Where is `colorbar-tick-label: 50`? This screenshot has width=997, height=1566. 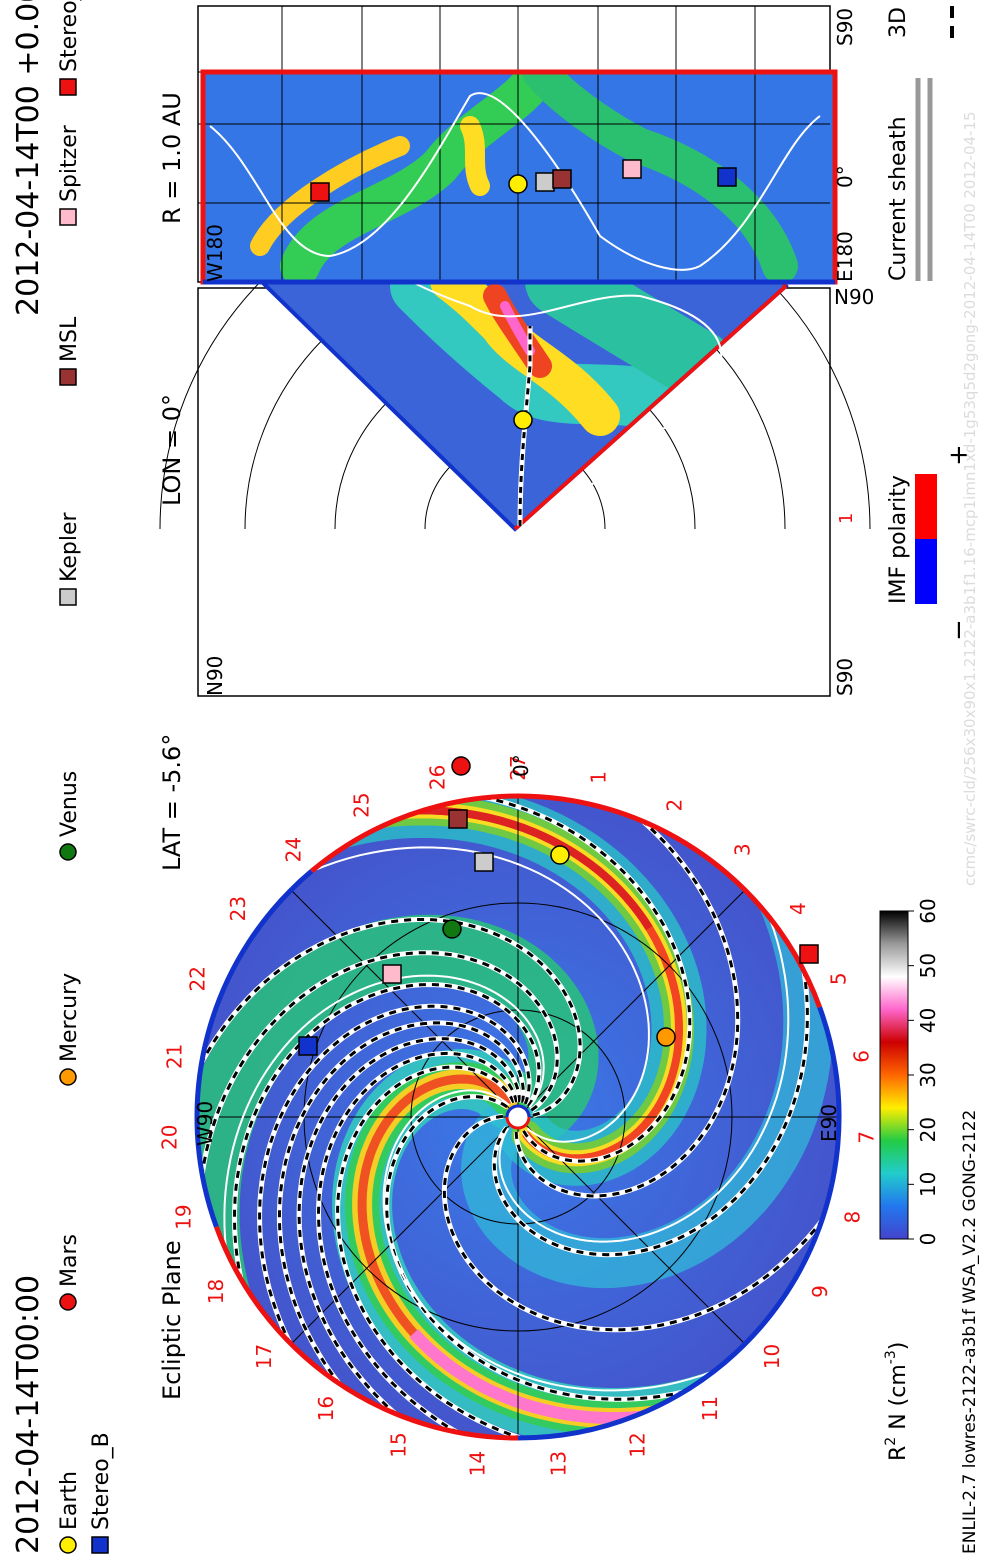 colorbar-tick-label: 50 is located at coordinates (928, 965).